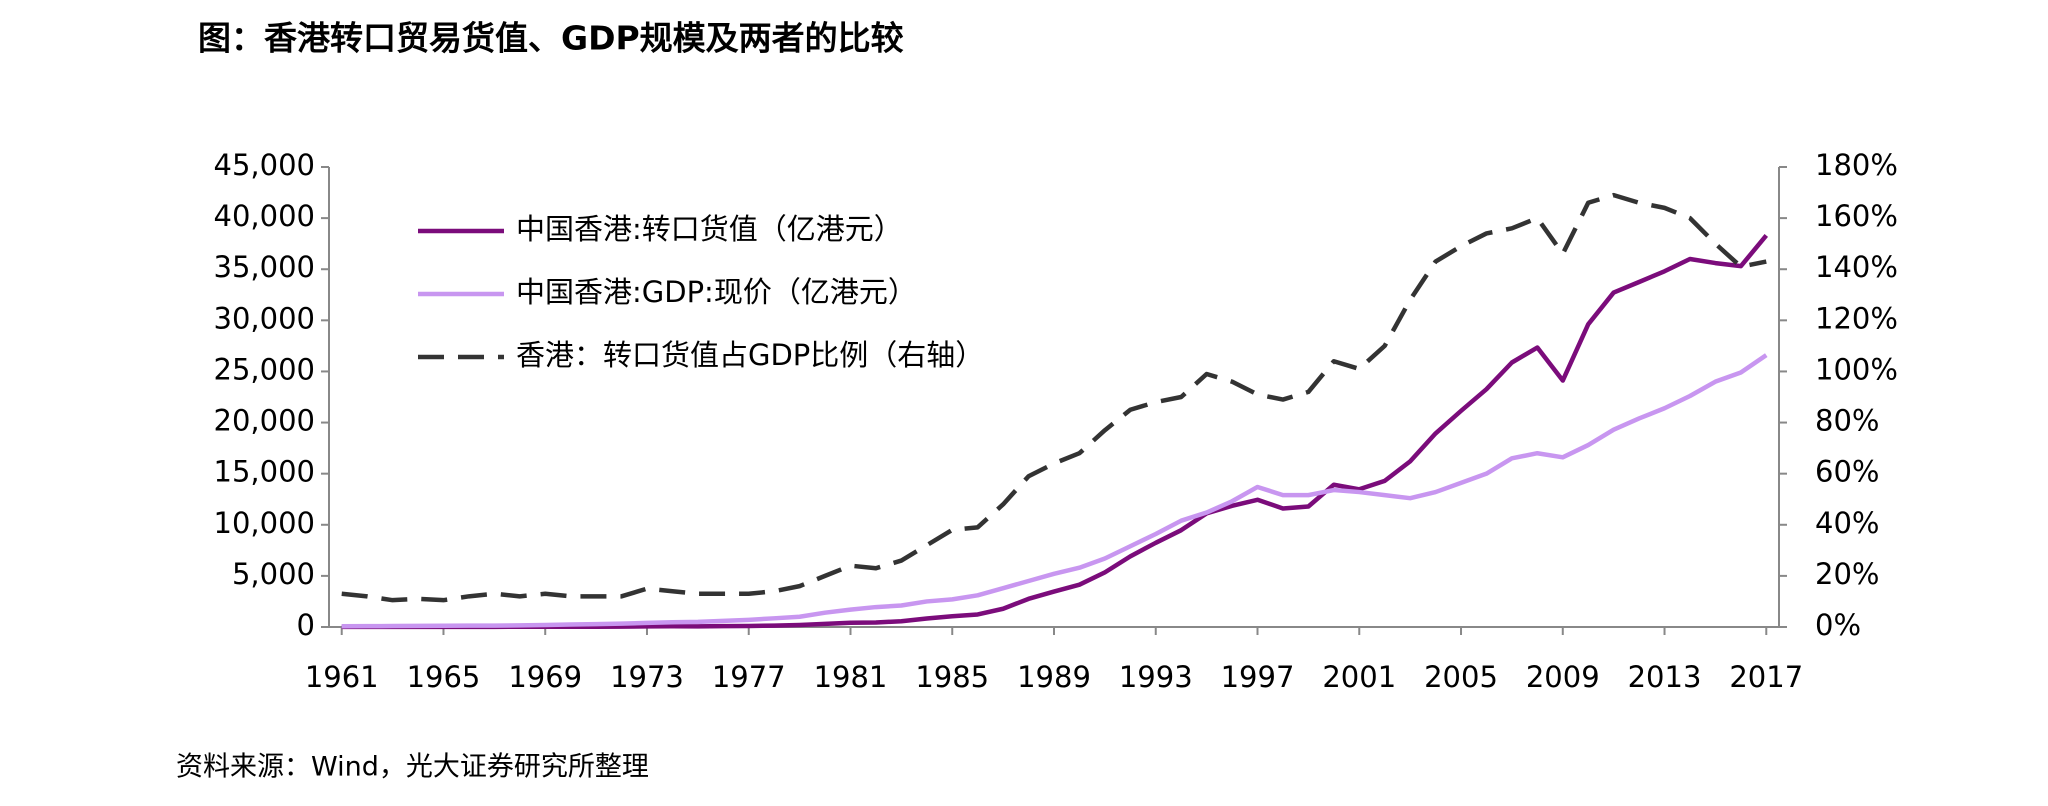 This screenshot has height=806, width=2048. Describe the element at coordinates (709, 229) in the screenshot. I see `legend-label: 中国香港:转口货值（亿港元）` at that location.